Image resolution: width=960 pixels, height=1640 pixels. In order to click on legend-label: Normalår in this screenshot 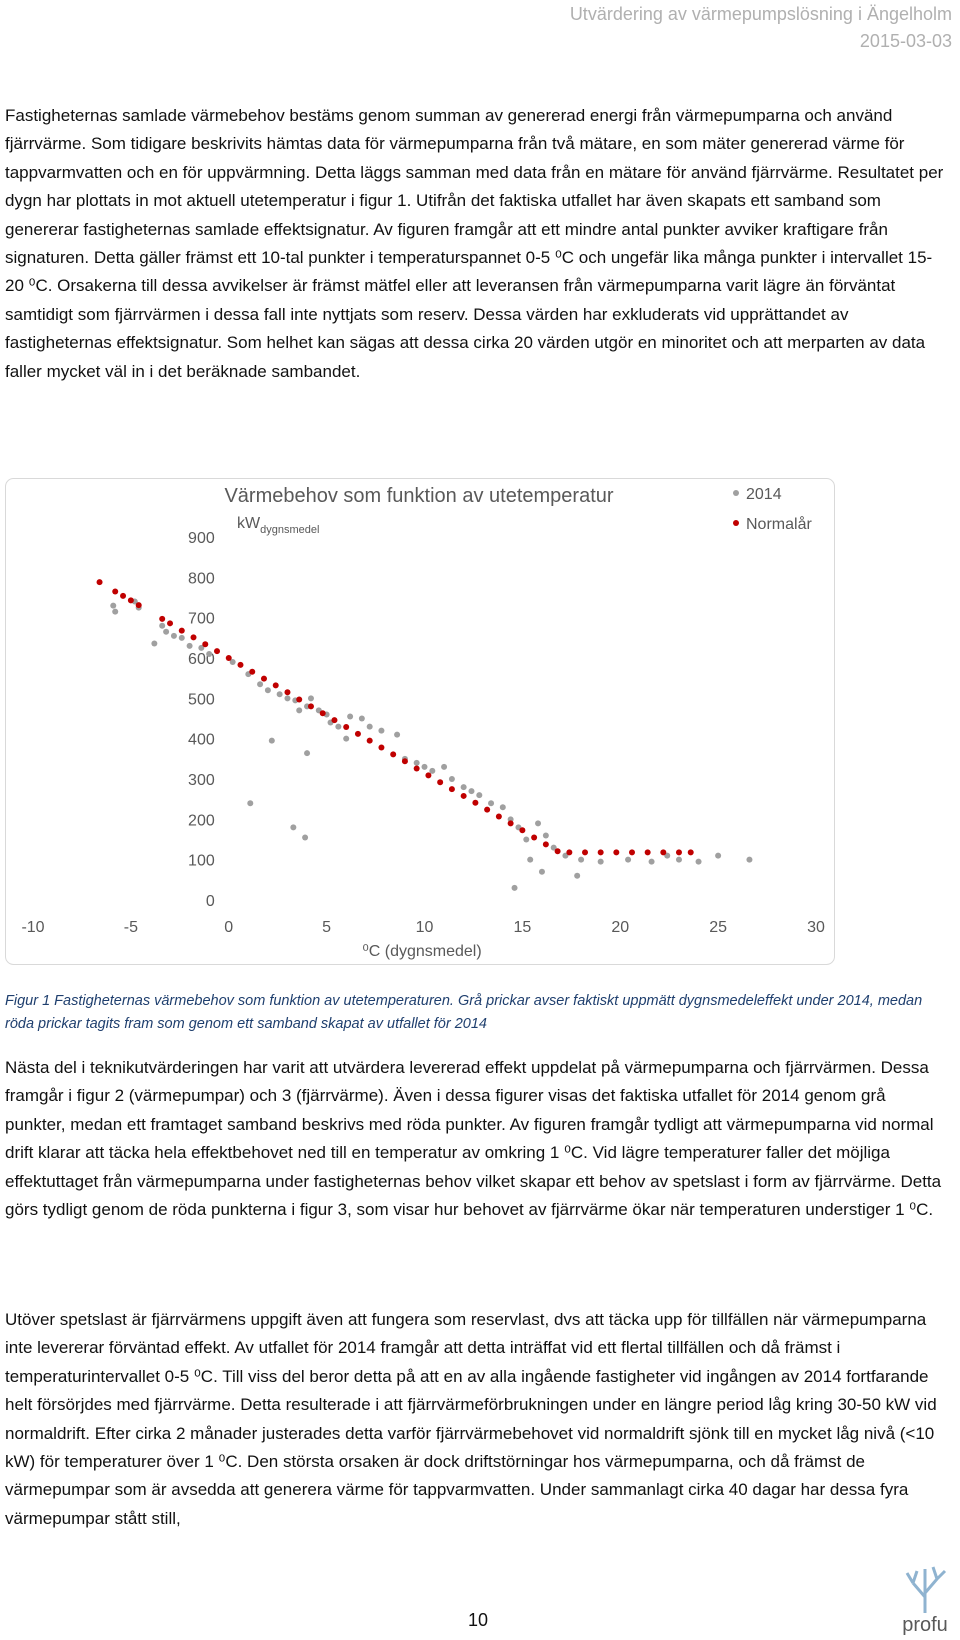, I will do `click(779, 524)`.